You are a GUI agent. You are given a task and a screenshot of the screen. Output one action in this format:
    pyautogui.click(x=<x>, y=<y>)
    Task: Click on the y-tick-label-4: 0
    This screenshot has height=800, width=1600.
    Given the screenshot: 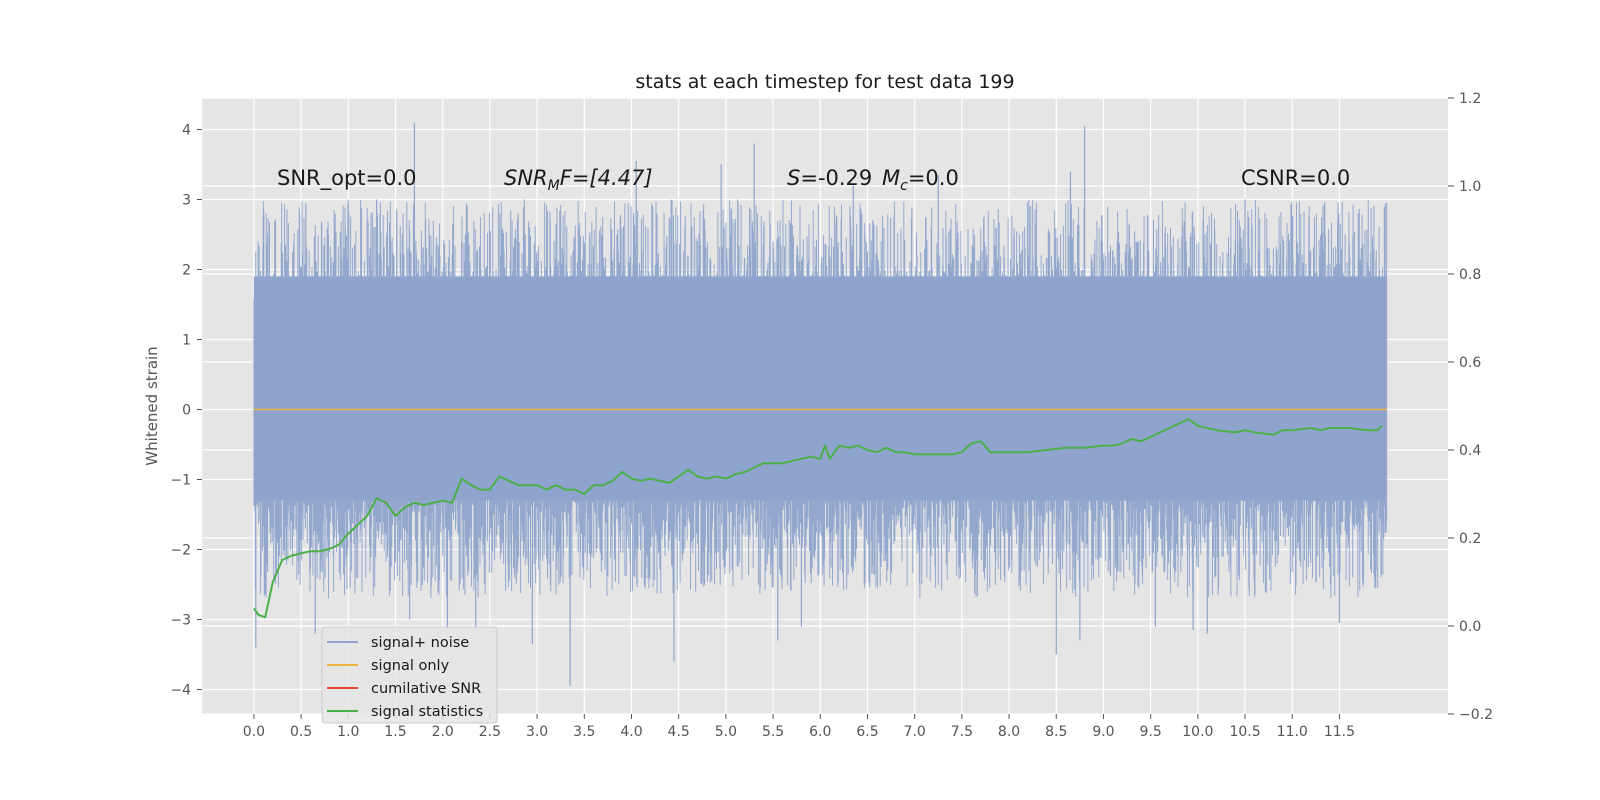 What is the action you would take?
    pyautogui.click(x=186, y=411)
    